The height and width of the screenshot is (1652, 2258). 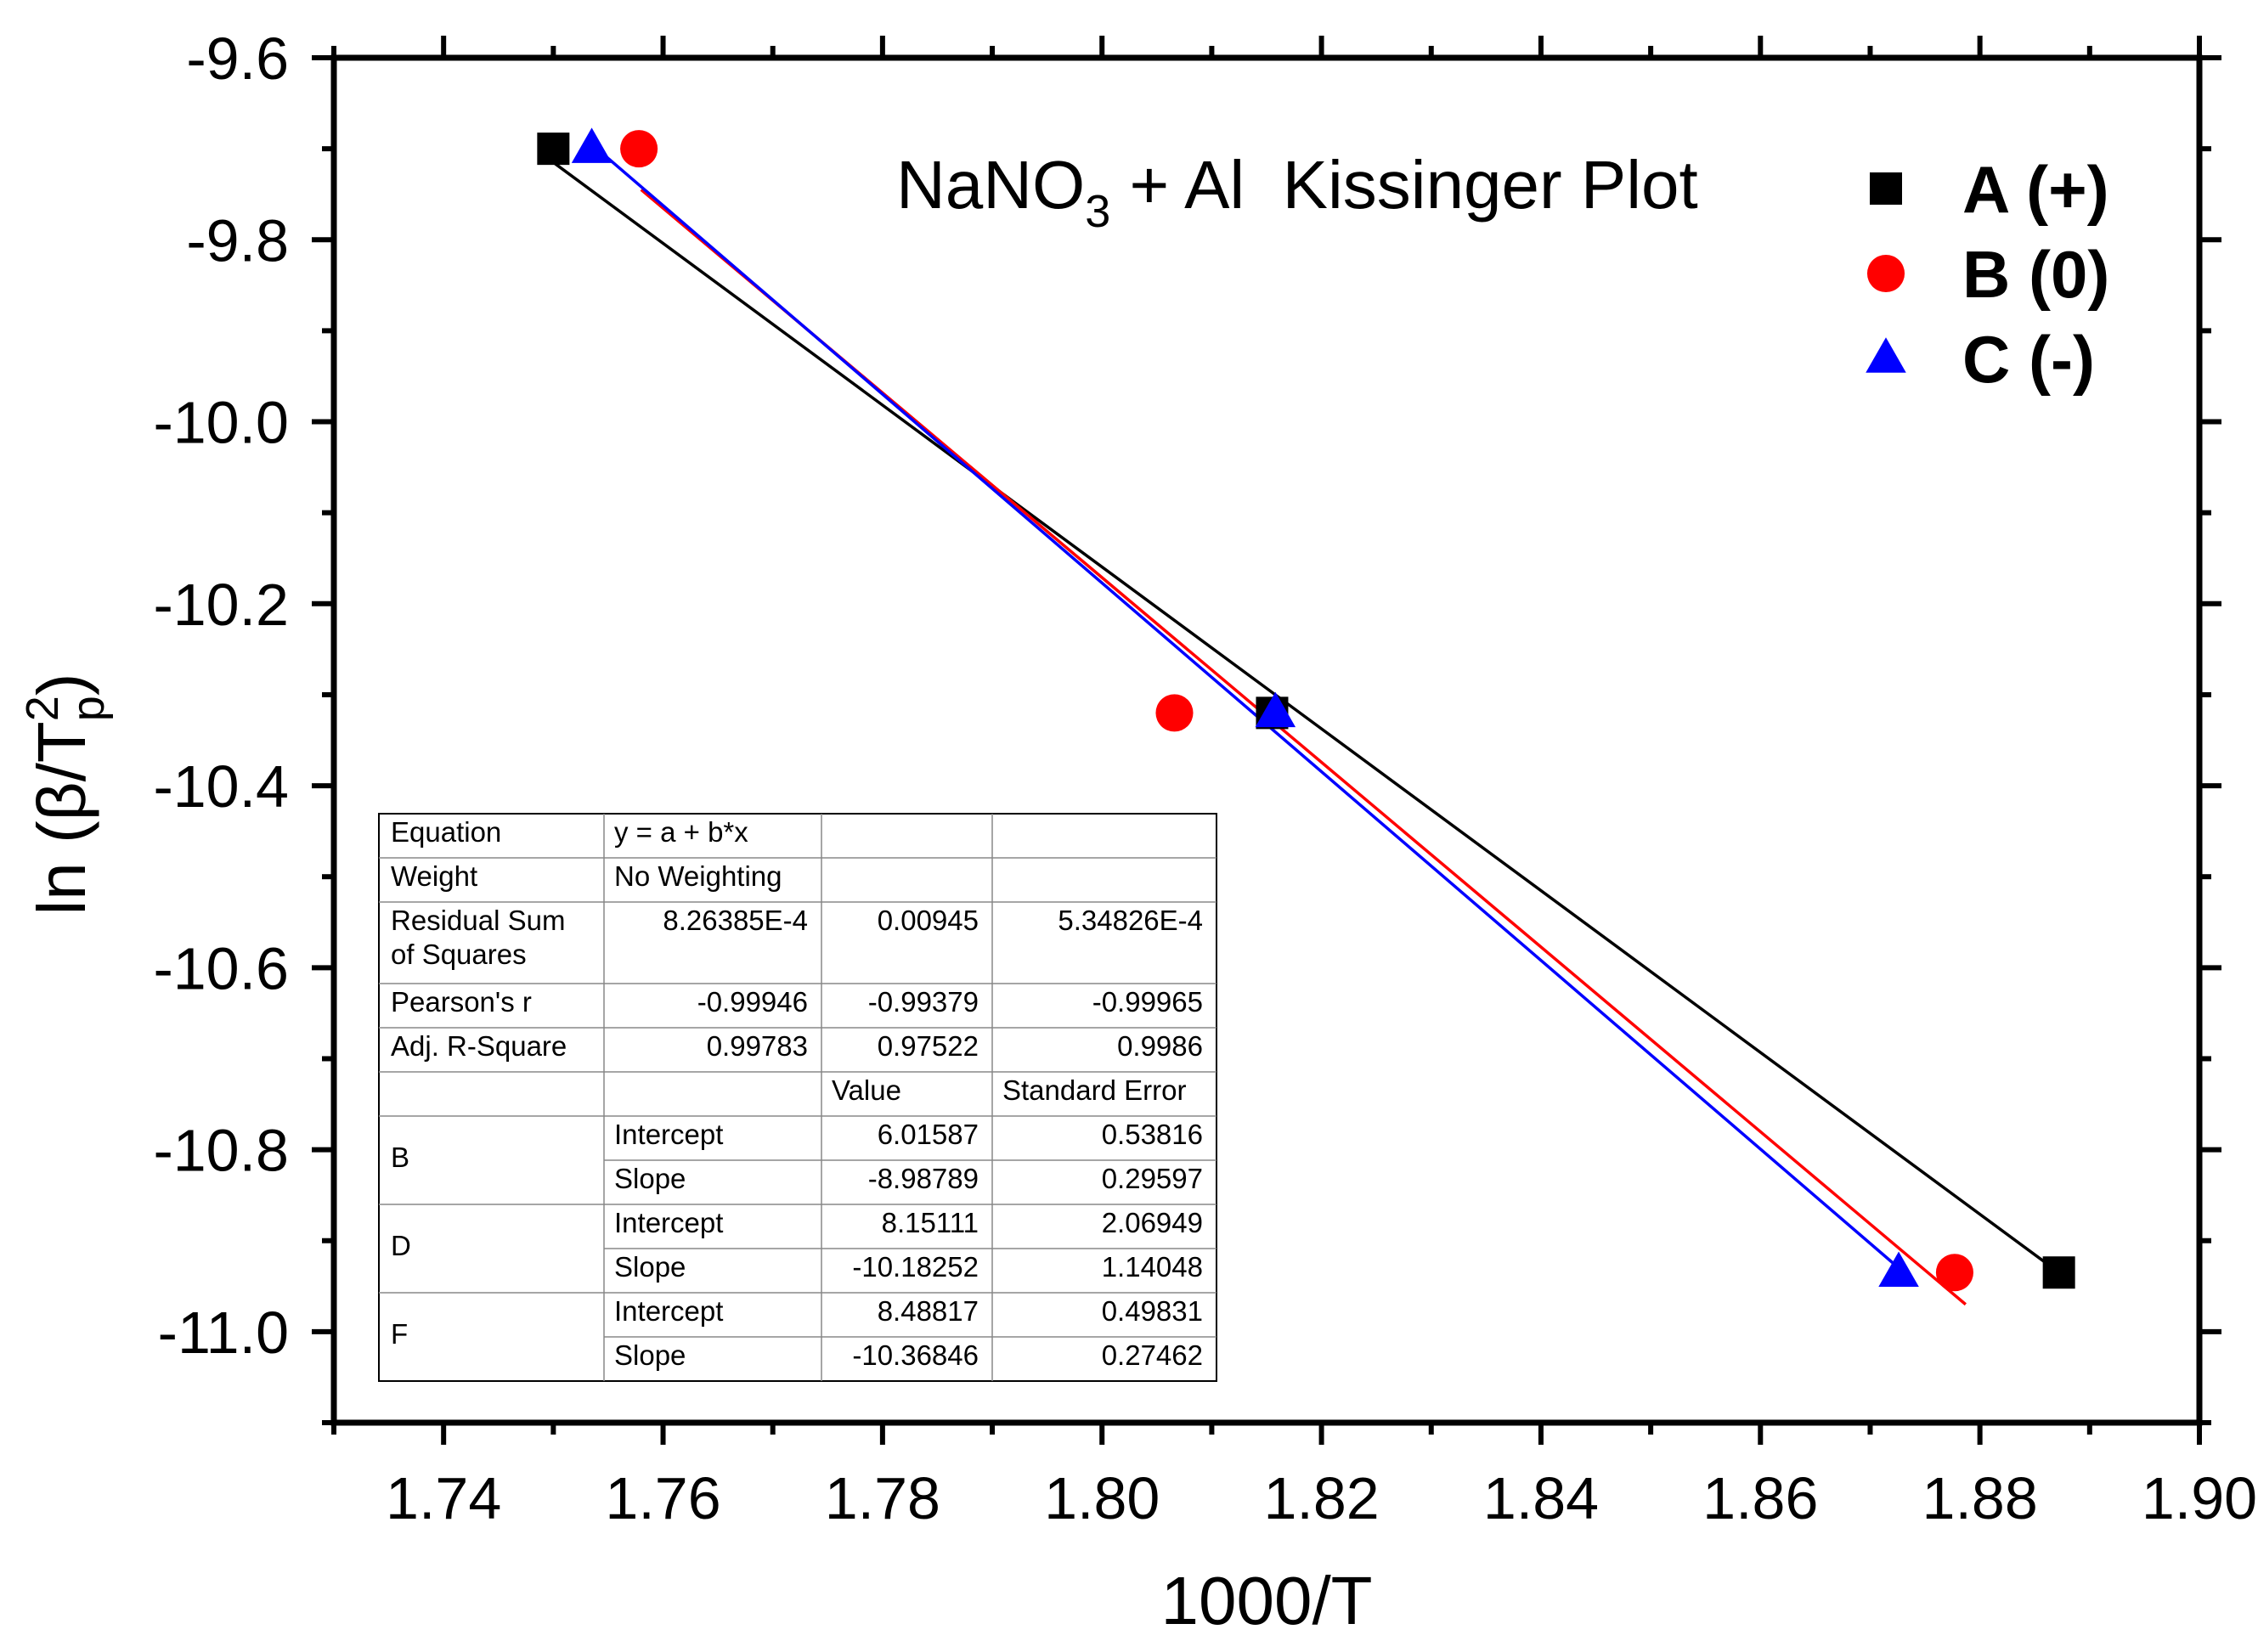 I want to click on x-tick-label: 1.88, so click(x=1980, y=1498).